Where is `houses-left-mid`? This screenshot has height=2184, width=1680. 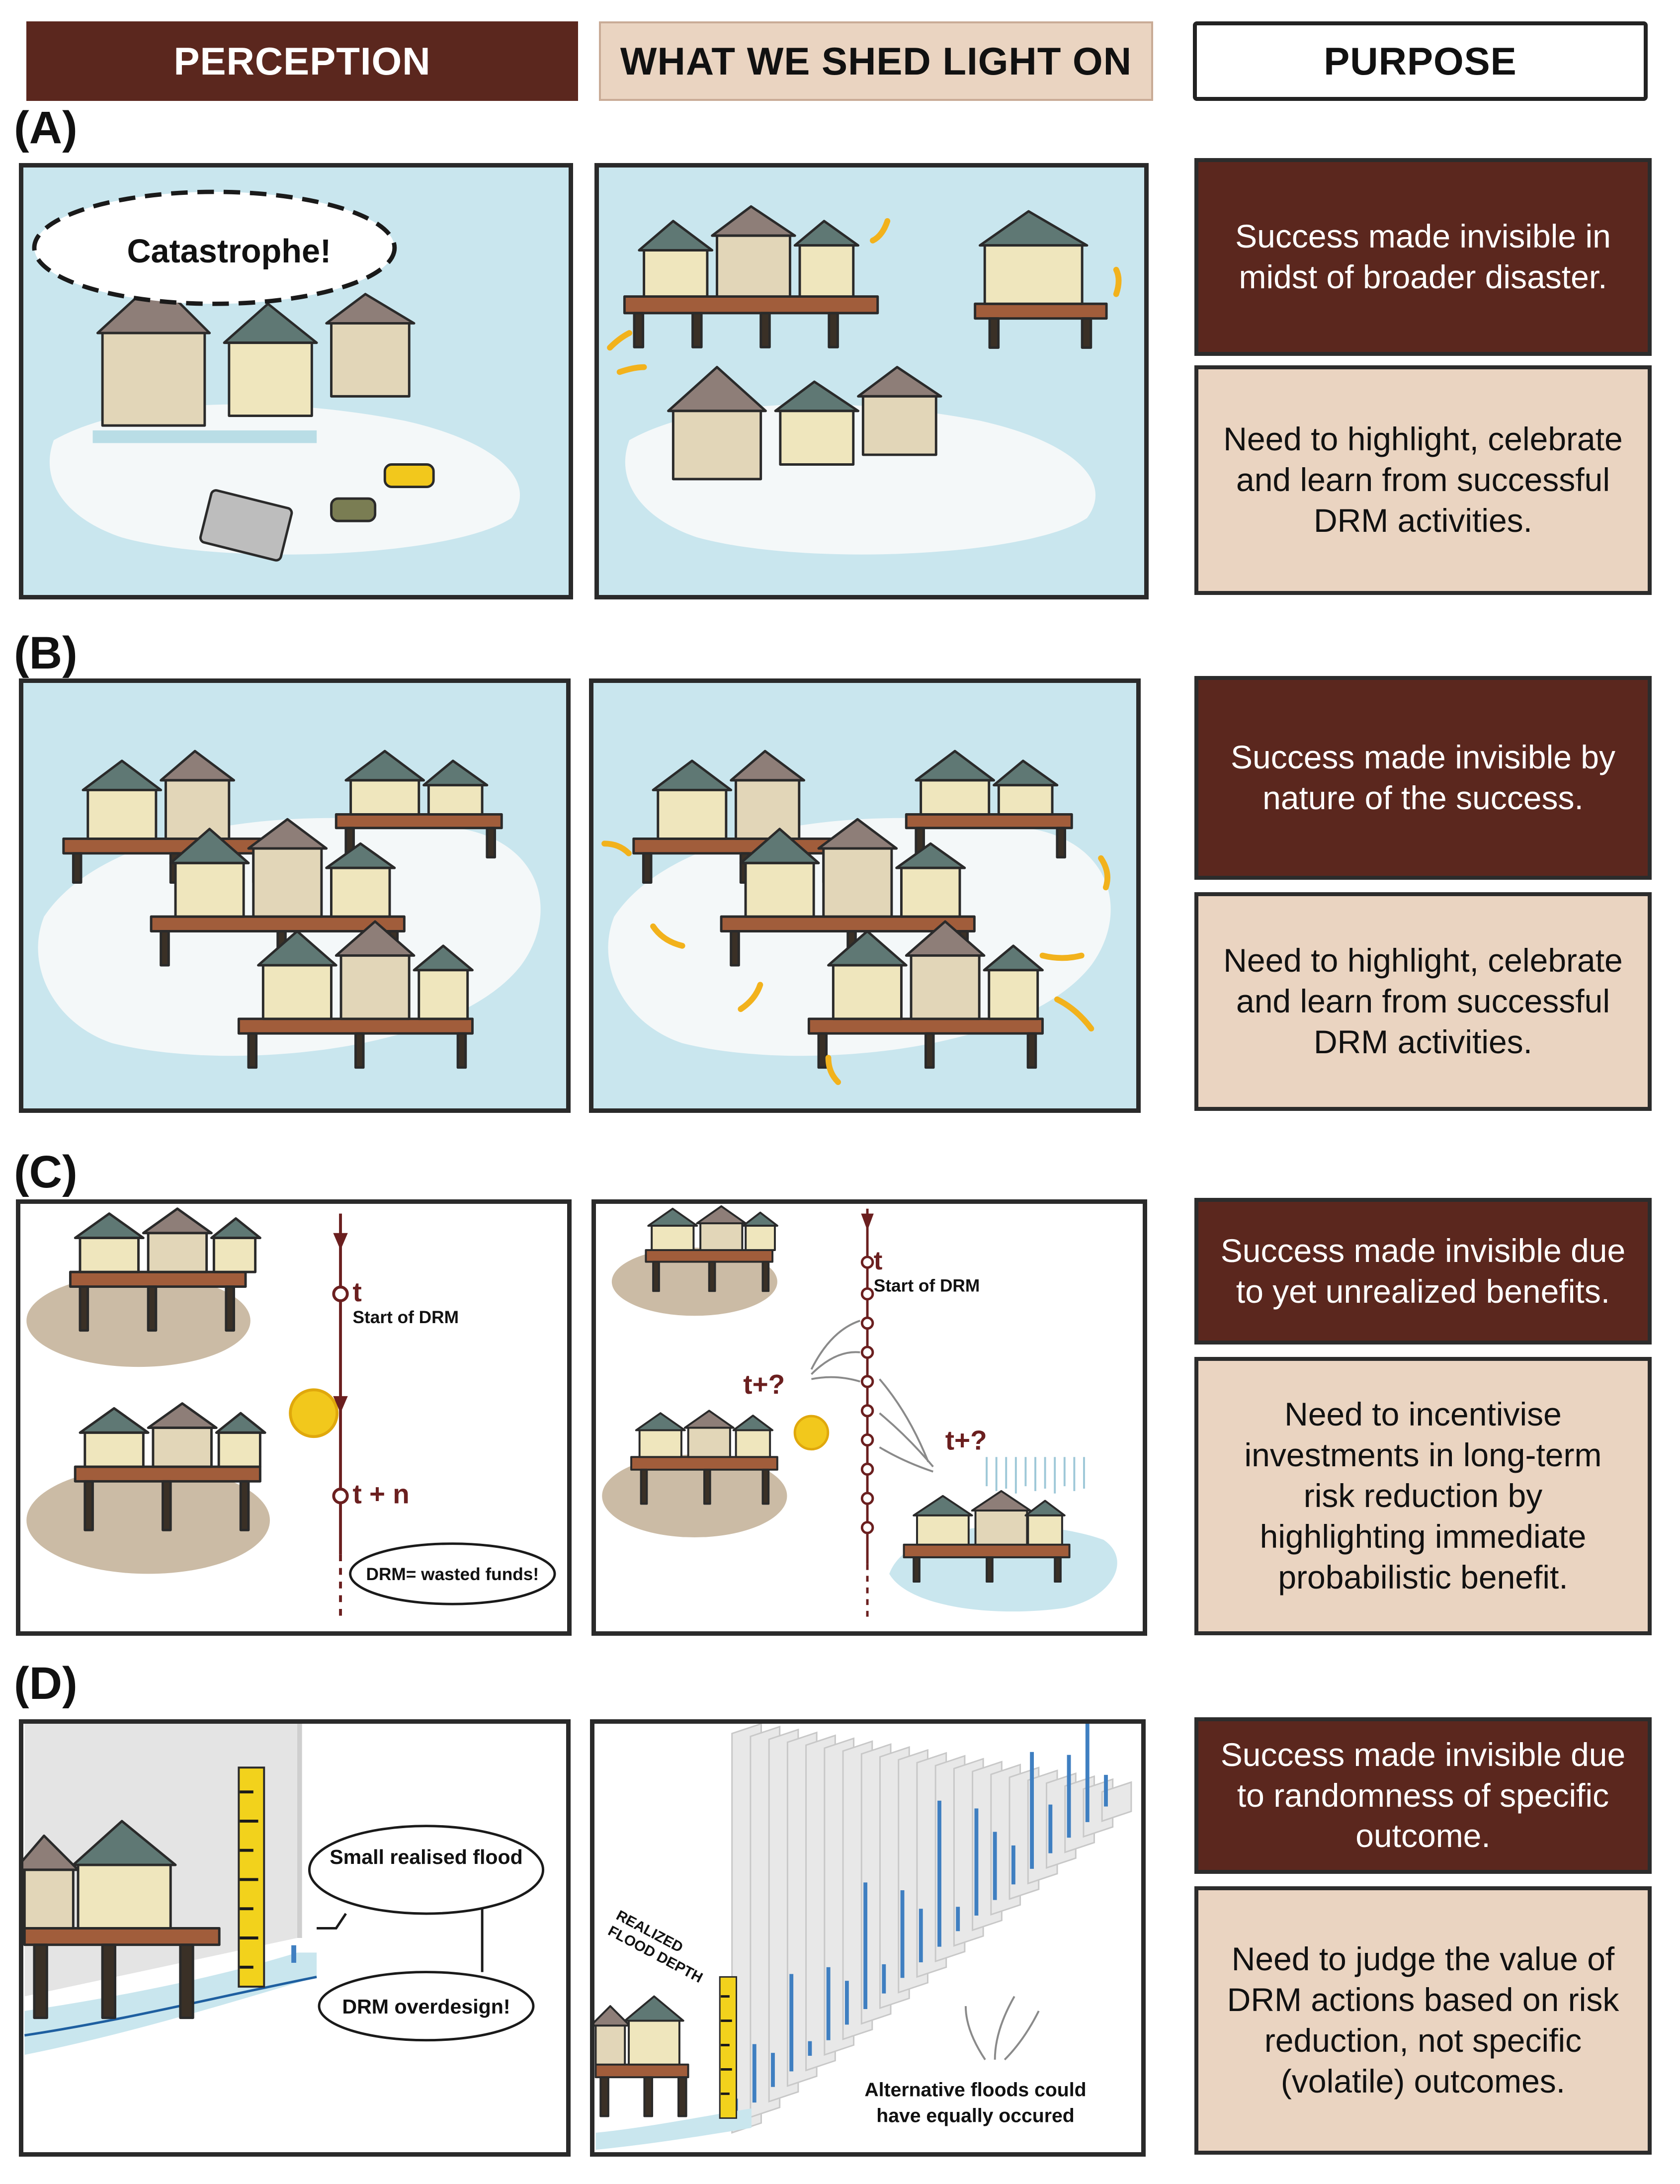 houses-left-mid is located at coordinates (704, 1457).